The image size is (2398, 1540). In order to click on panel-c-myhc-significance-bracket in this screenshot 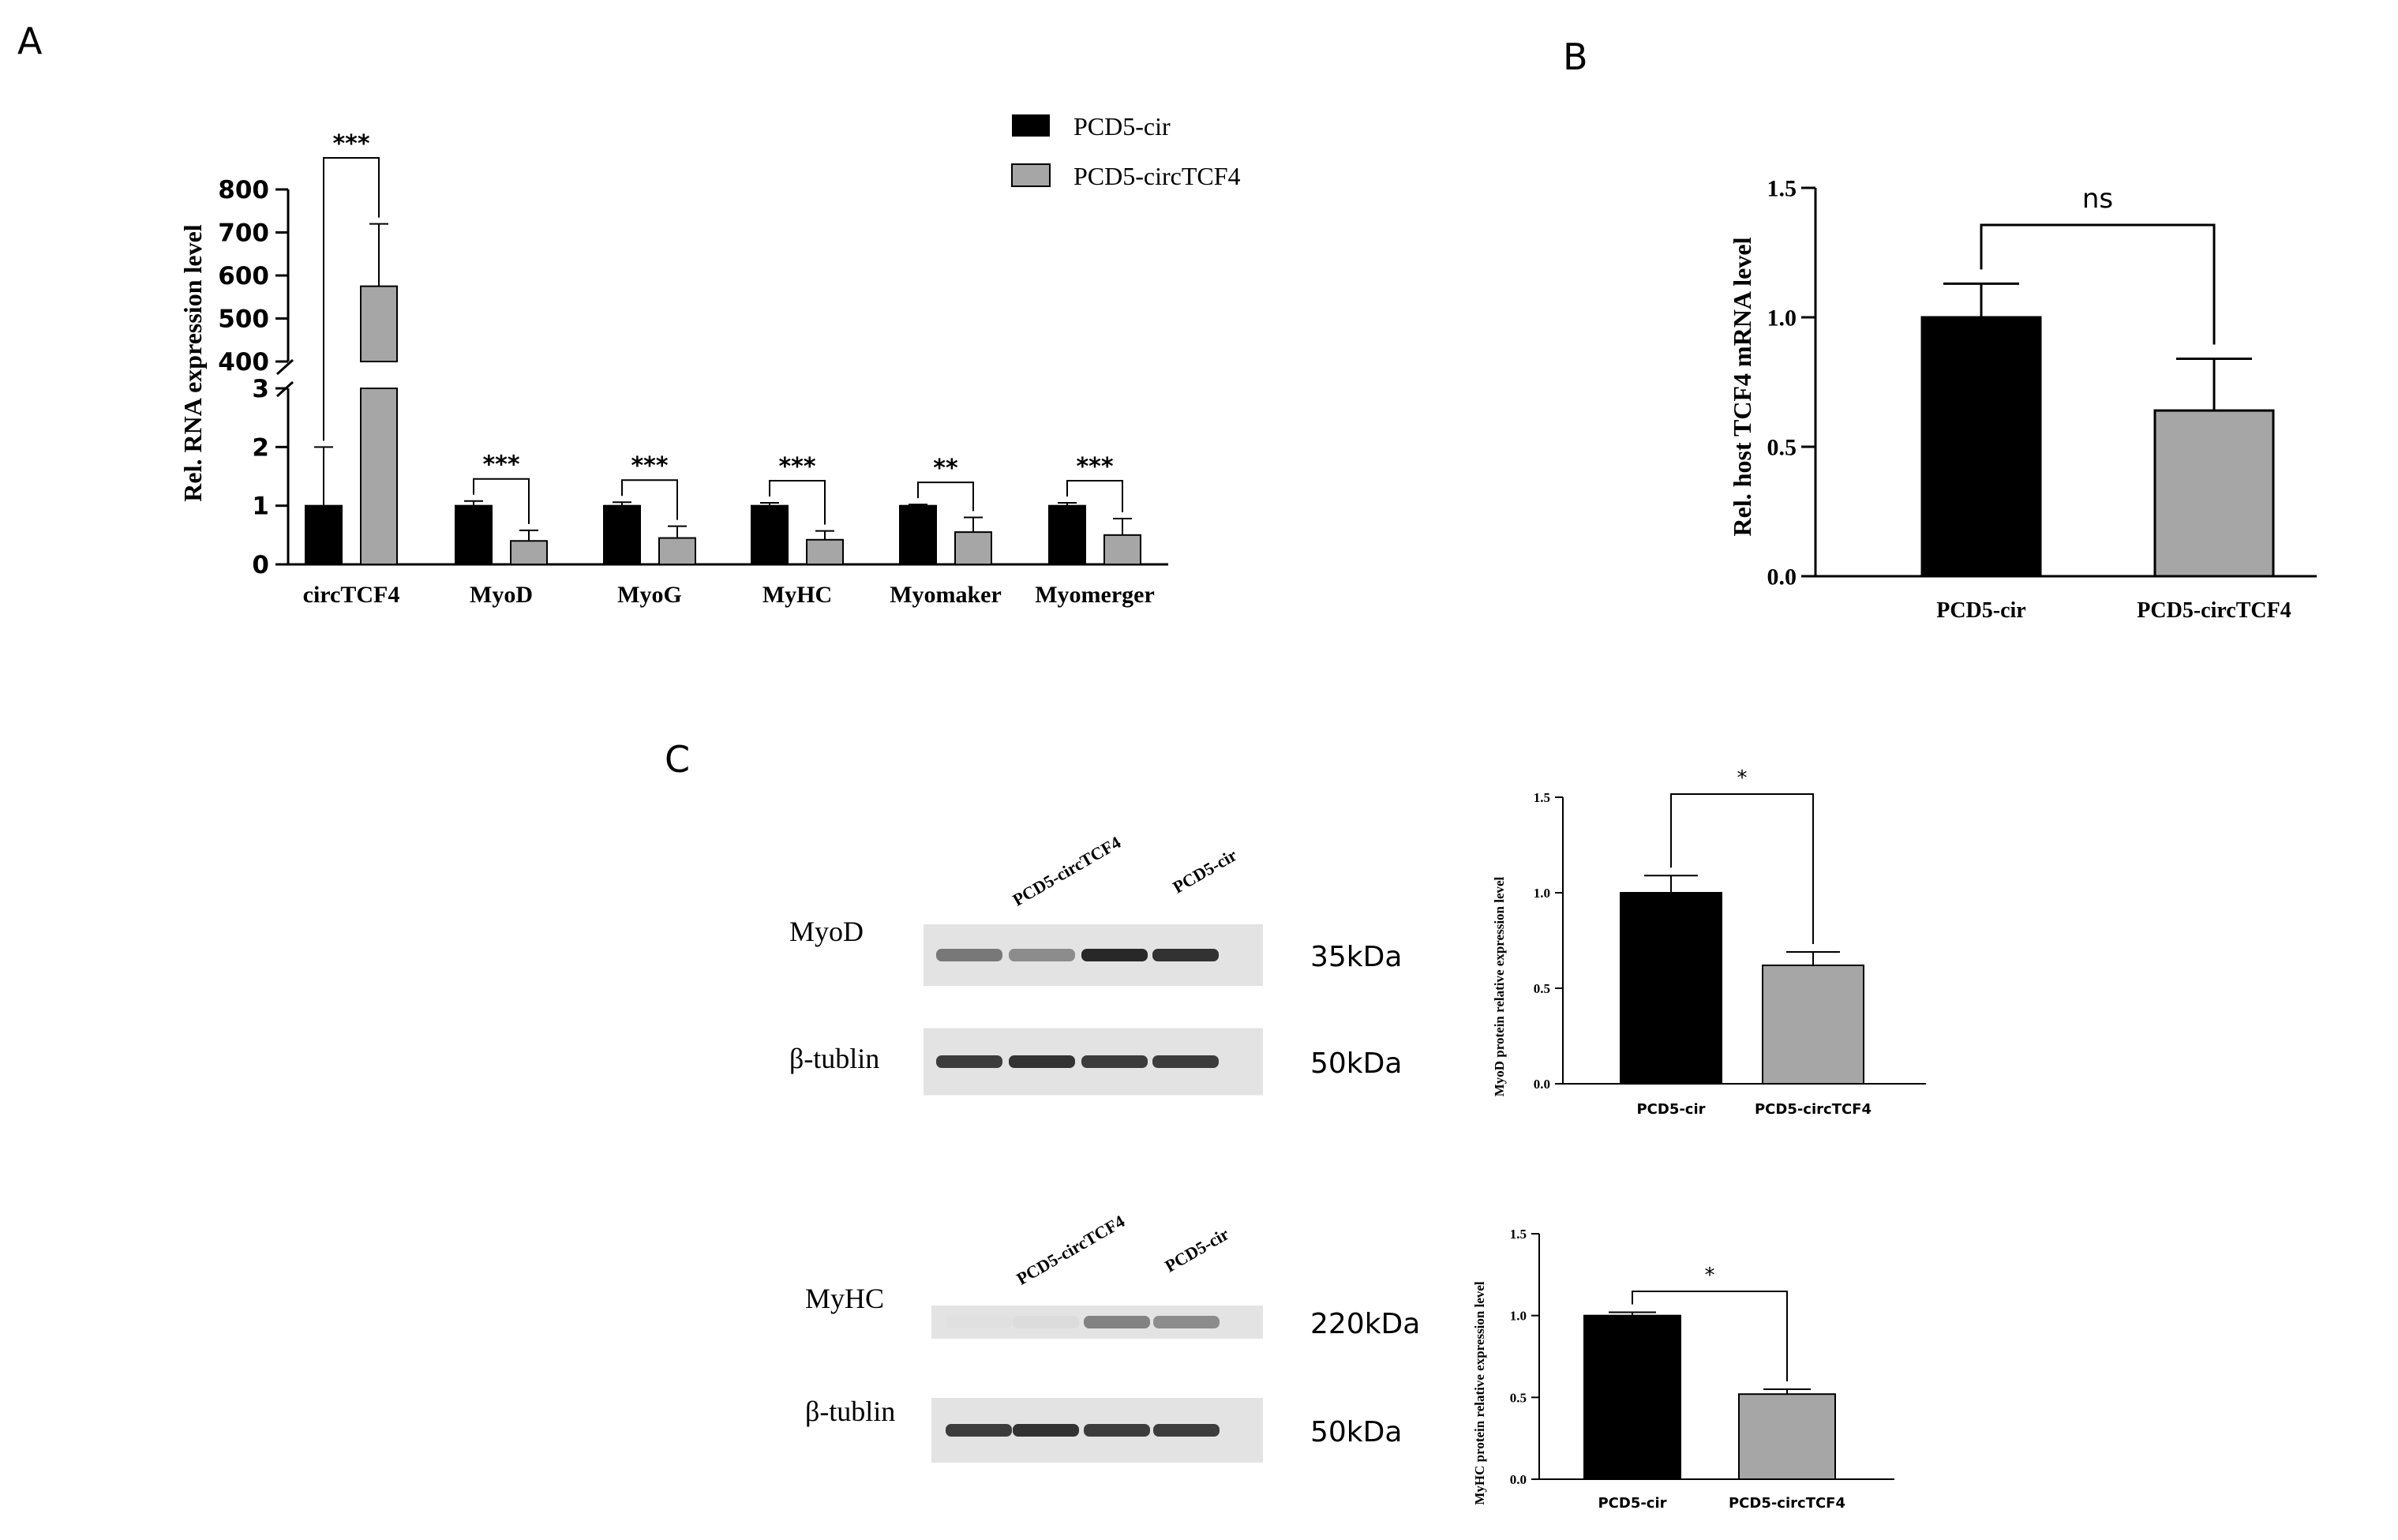, I will do `click(1710, 1336)`.